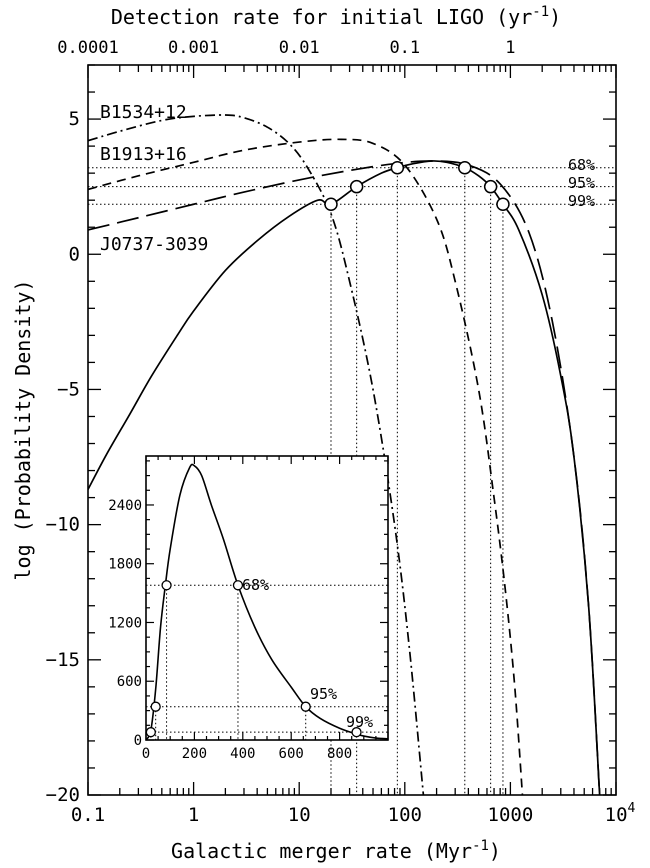  Describe the element at coordinates (540, 12) in the screenshot. I see `top-axis-title-sup: -1` at that location.